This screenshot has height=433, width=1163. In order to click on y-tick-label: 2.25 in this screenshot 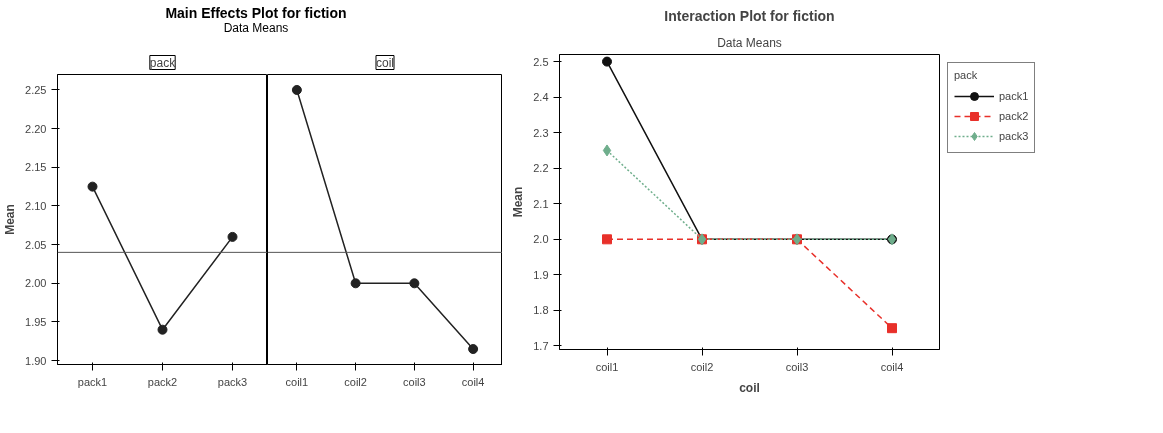, I will do `click(36, 89)`.